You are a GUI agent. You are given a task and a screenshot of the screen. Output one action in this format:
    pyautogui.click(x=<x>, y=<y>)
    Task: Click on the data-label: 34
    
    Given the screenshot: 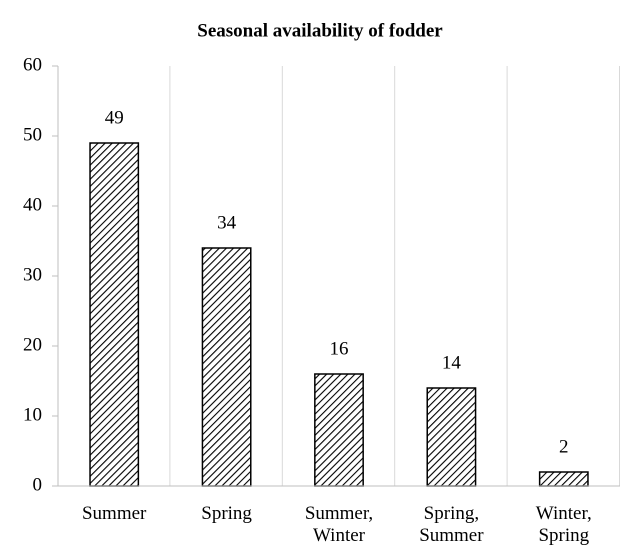 What is the action you would take?
    pyautogui.click(x=227, y=222)
    